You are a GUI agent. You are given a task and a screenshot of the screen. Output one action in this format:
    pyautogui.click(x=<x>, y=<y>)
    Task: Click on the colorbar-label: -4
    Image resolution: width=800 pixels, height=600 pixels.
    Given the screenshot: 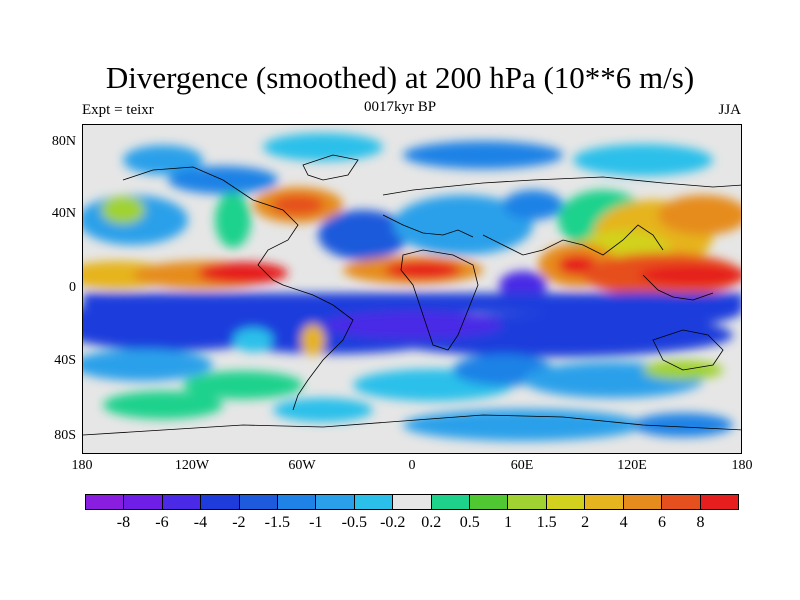 What is the action you would take?
    pyautogui.click(x=200, y=522)
    